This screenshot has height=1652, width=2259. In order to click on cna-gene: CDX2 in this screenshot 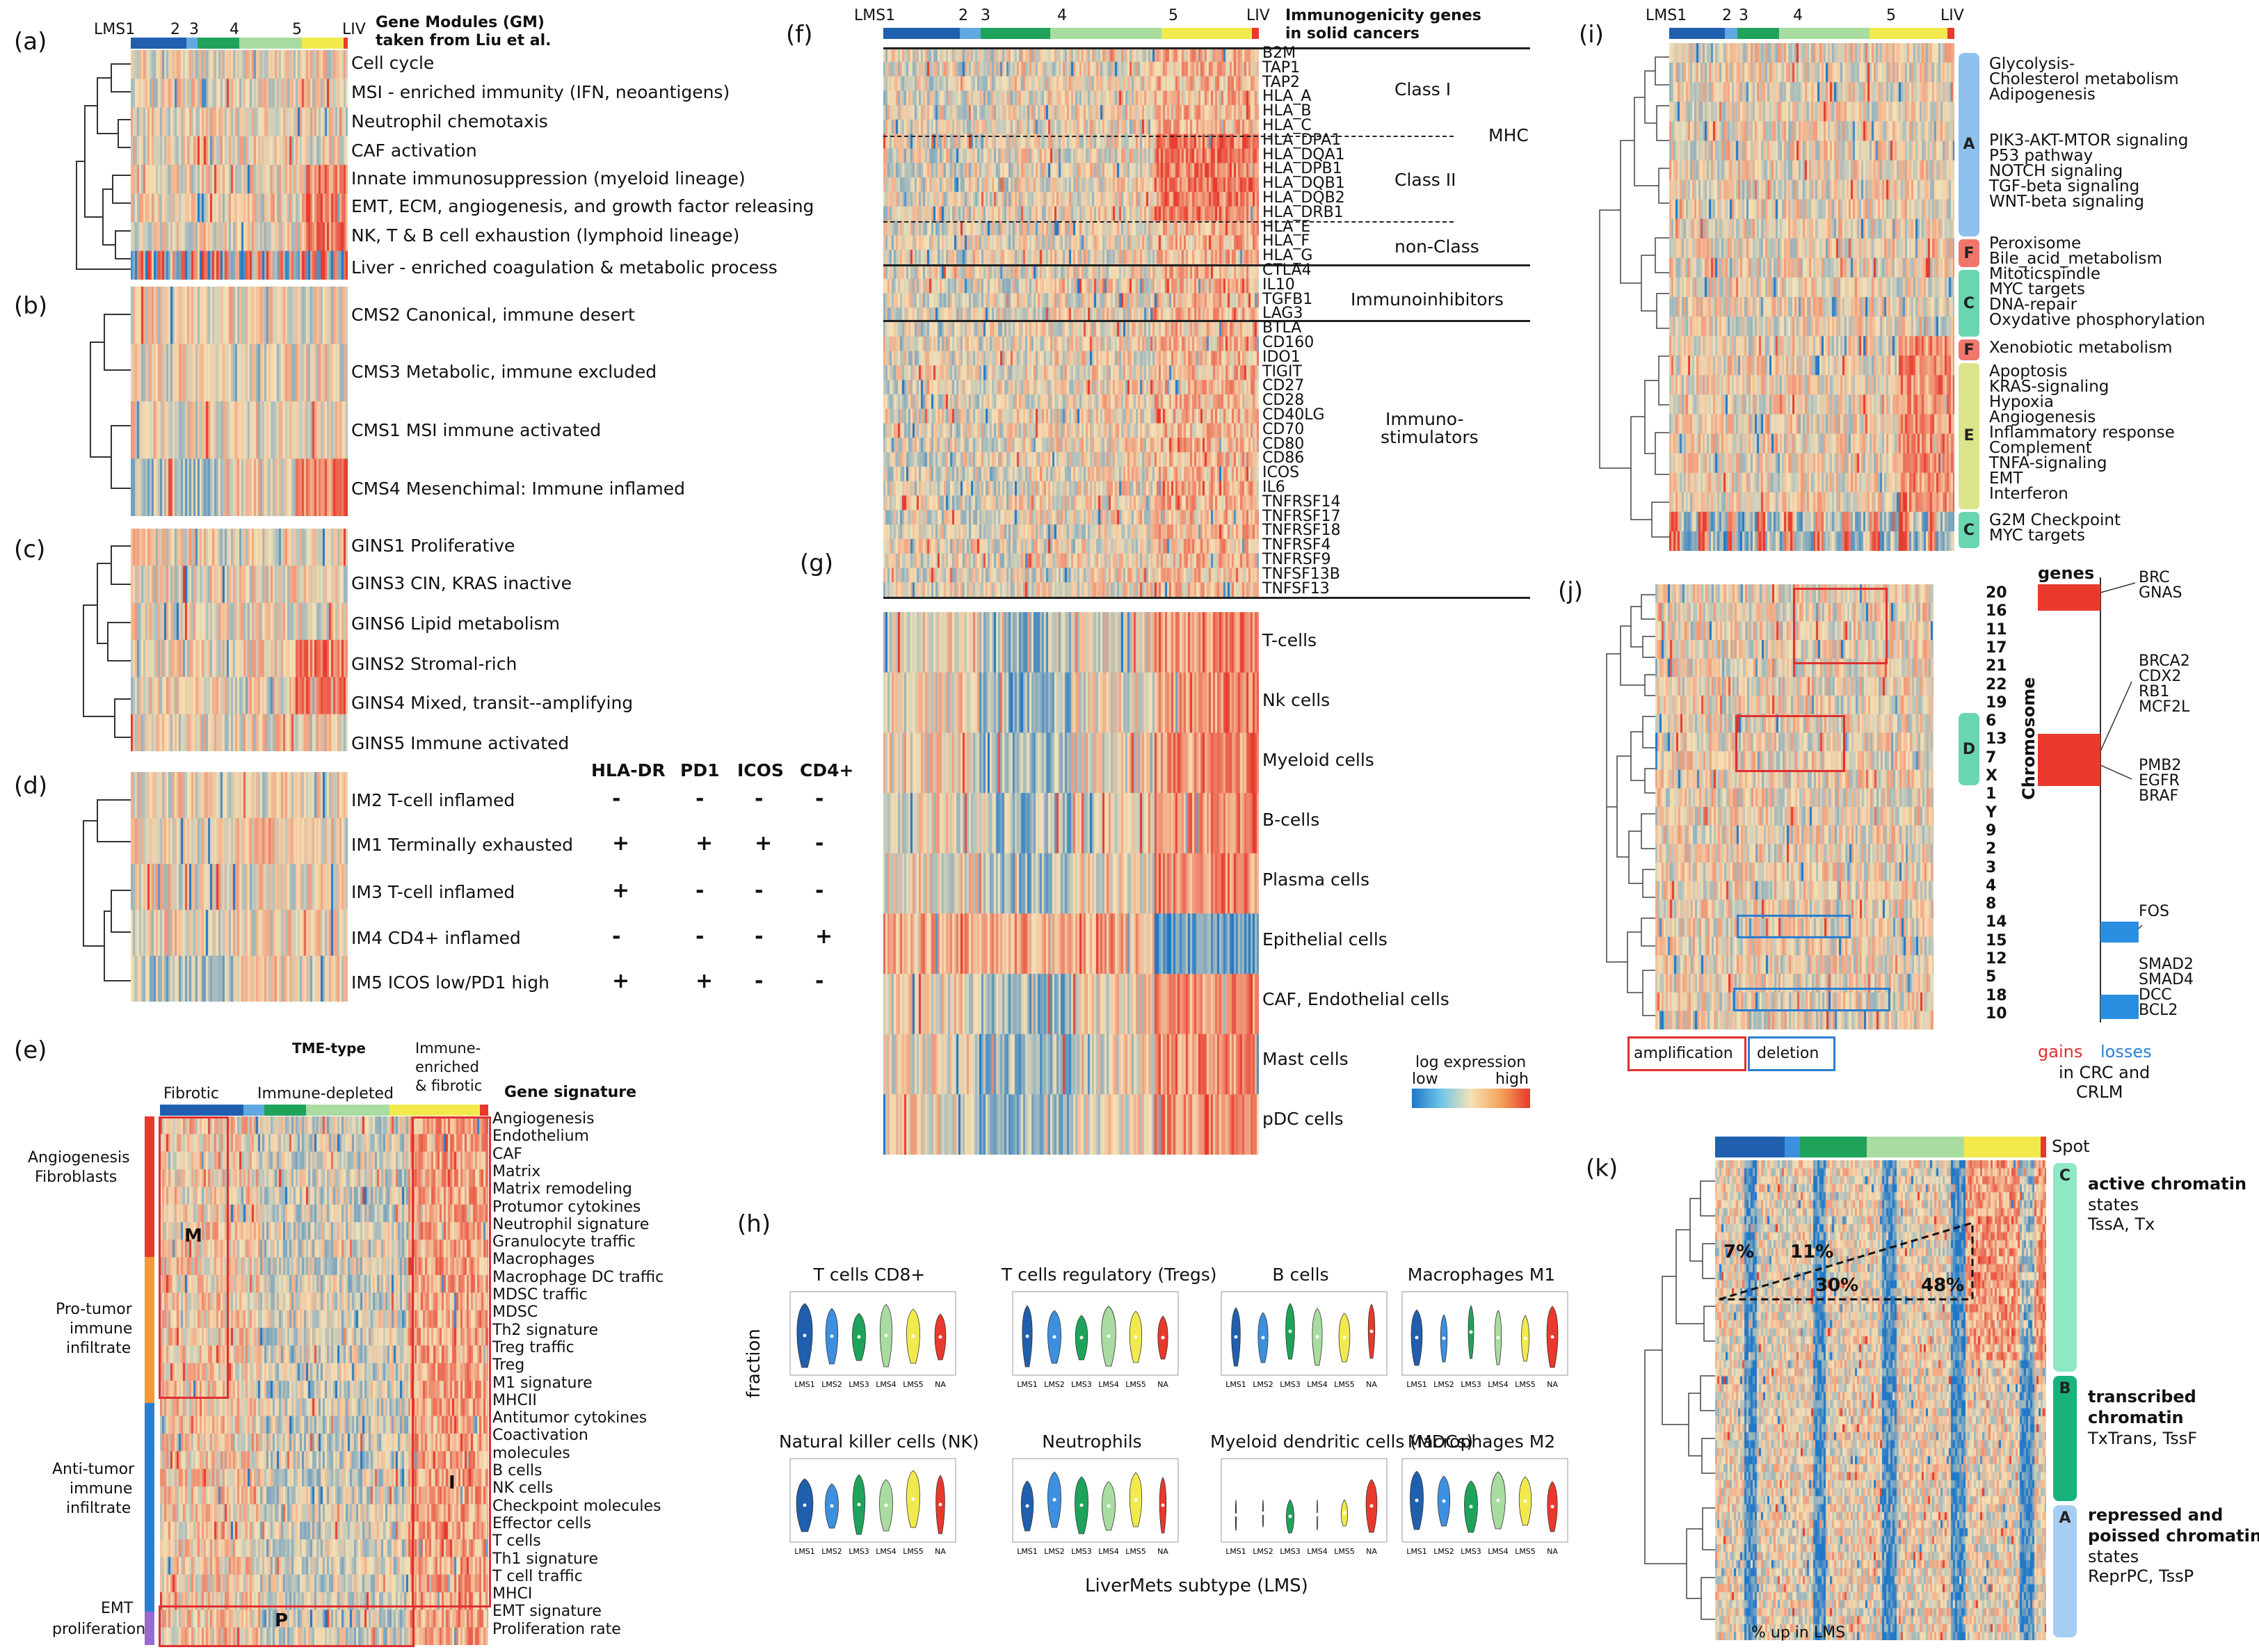, I will do `click(2160, 676)`.